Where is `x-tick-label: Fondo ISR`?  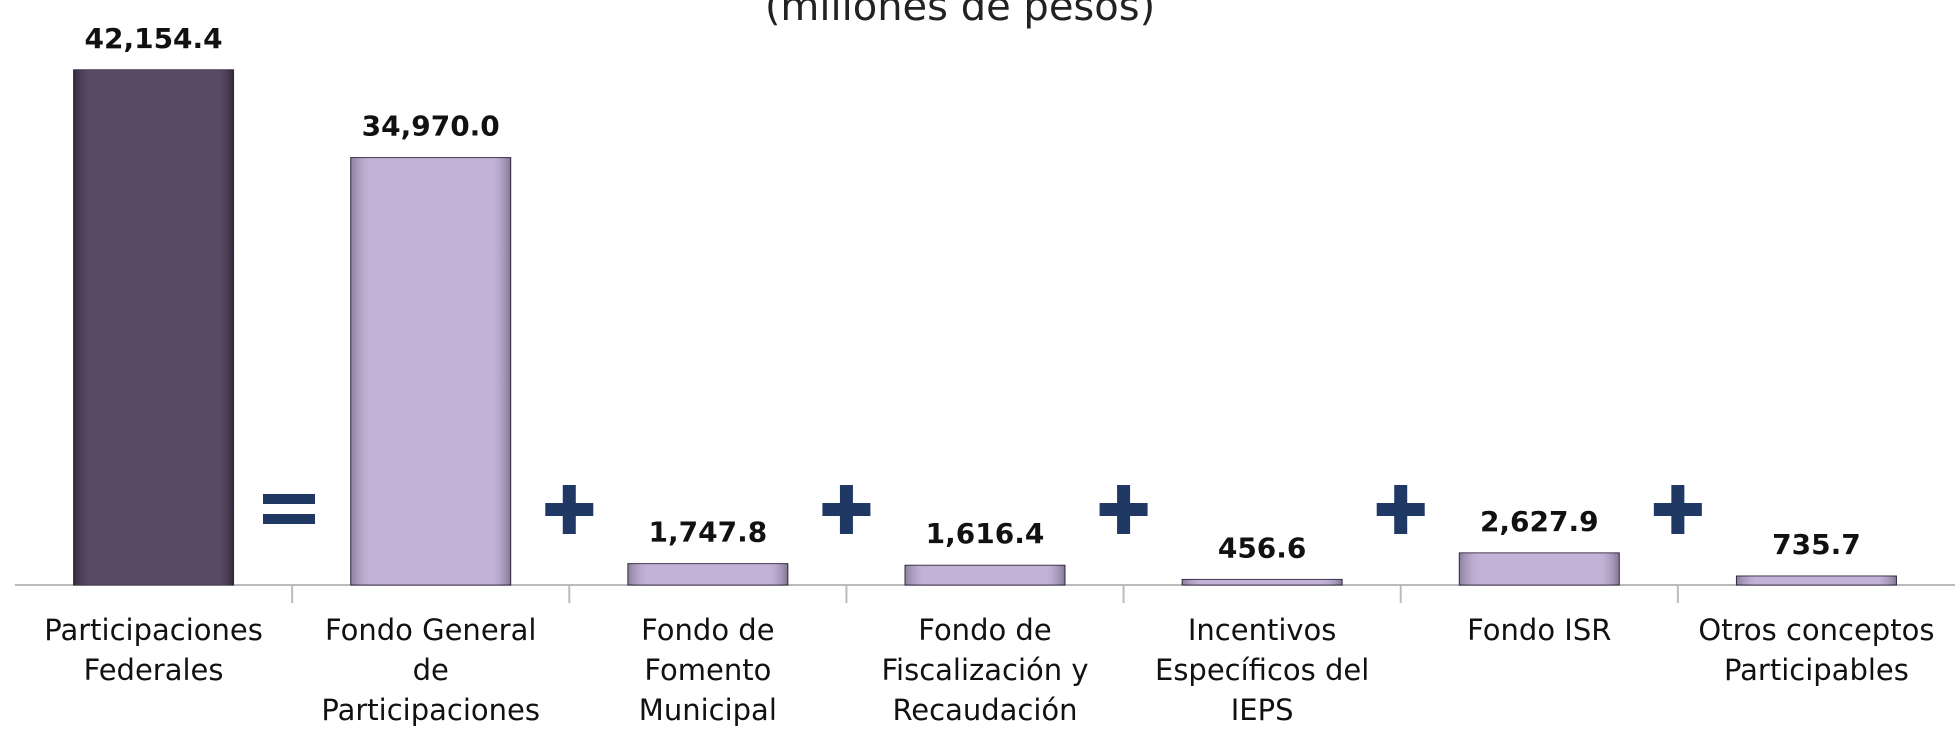 x-tick-label: Fondo ISR is located at coordinates (1539, 630).